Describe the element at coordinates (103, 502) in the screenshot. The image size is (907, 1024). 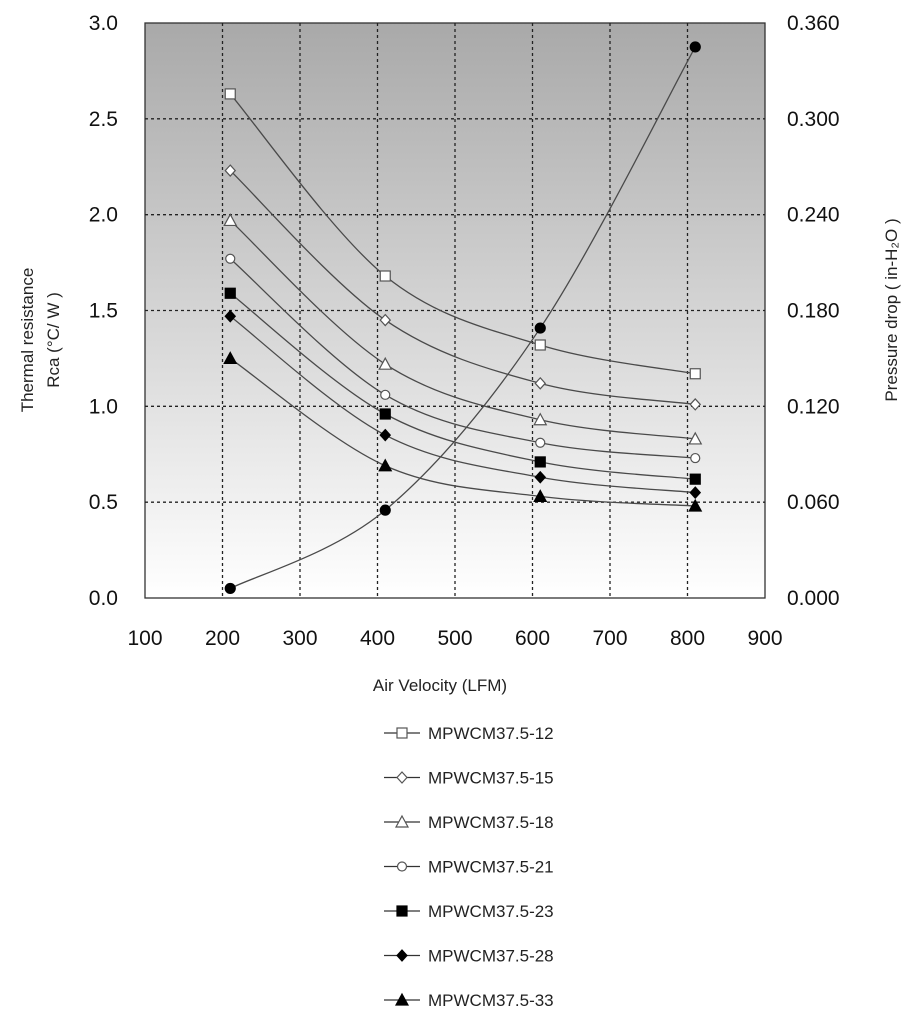
I see `y-tick-label: 0.5` at that location.